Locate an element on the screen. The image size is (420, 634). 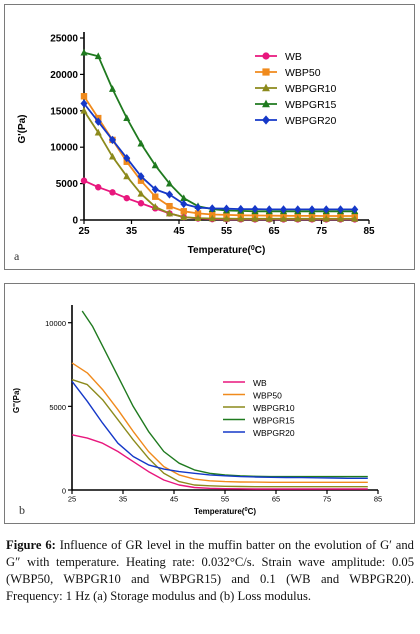
chart-b-x-tick-label-25: 25 is located at coordinates (72, 499).